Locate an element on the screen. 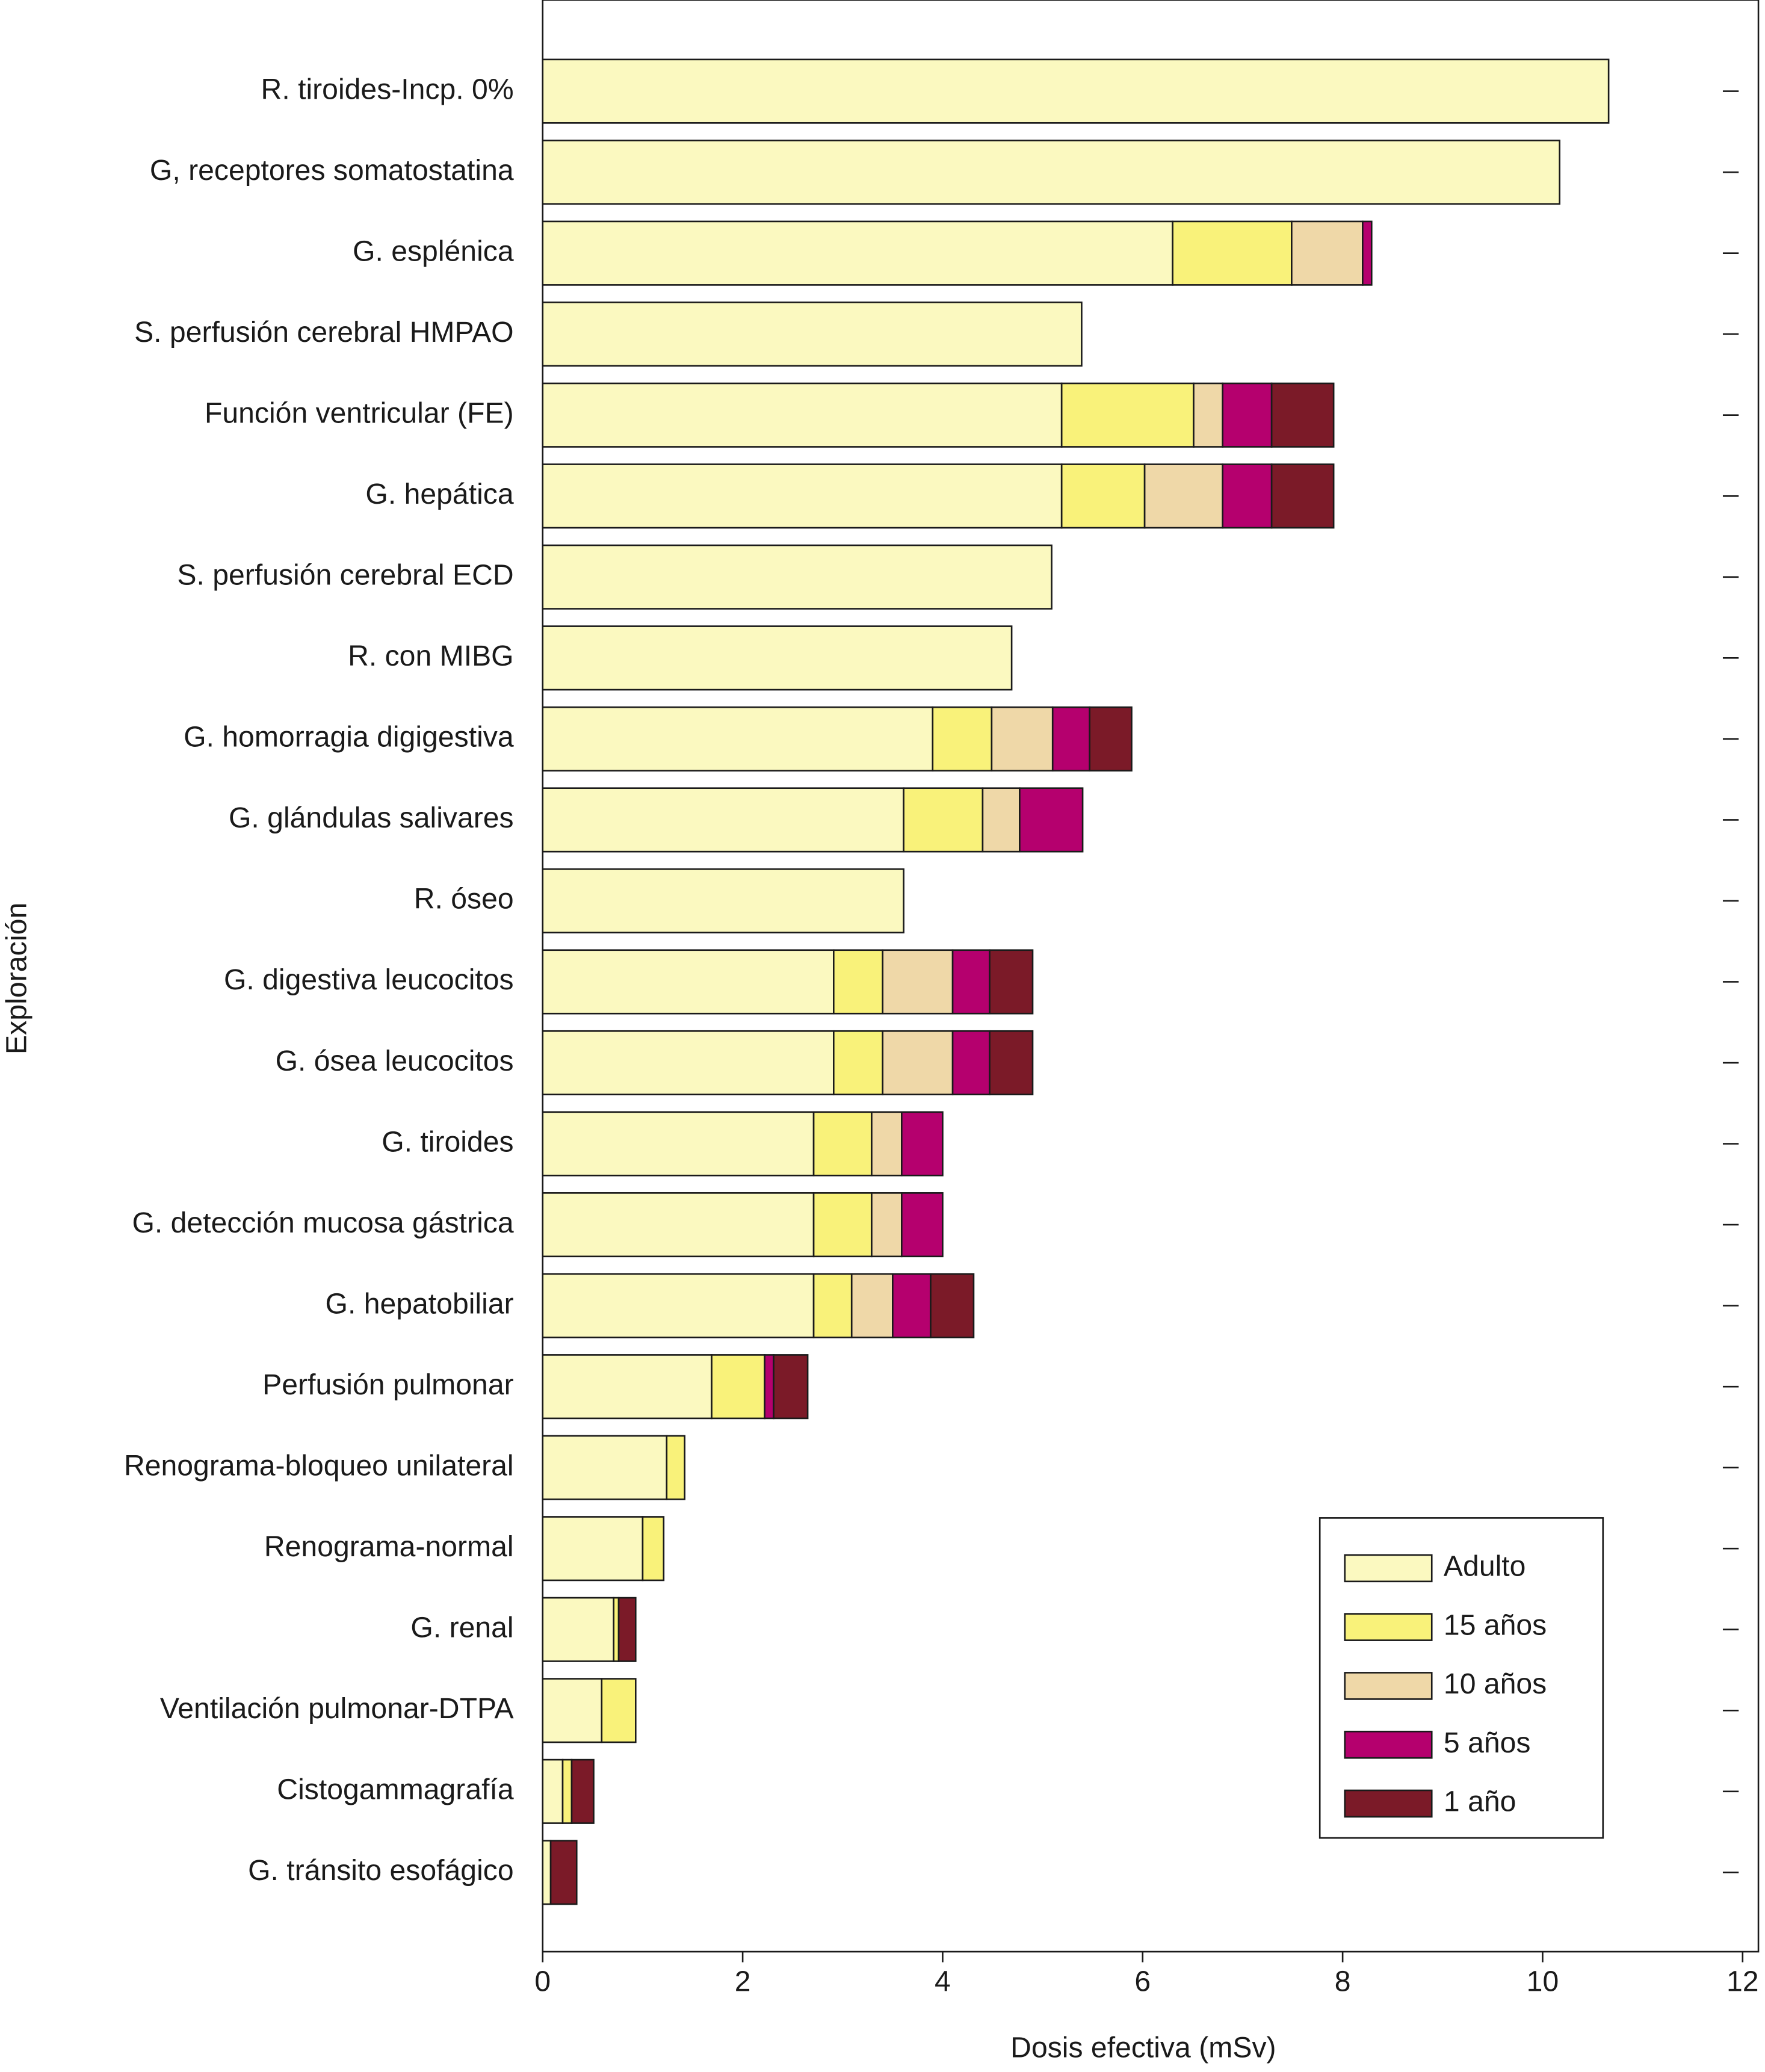 This screenshot has width=1765, height=2072. y-tick-label: Cistogammagrafía is located at coordinates (395, 1790).